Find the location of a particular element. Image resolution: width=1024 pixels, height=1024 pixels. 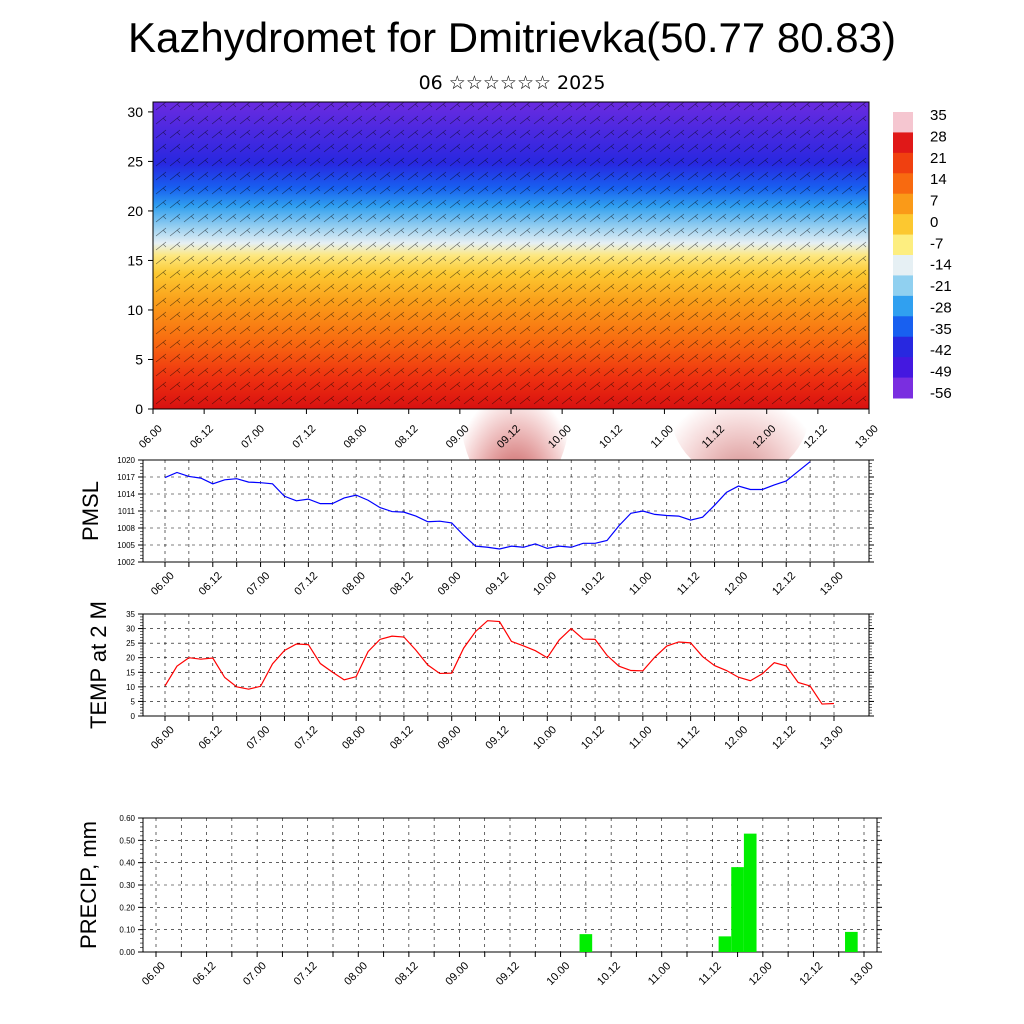

y-tick-label: 1014 is located at coordinates (126, 494).